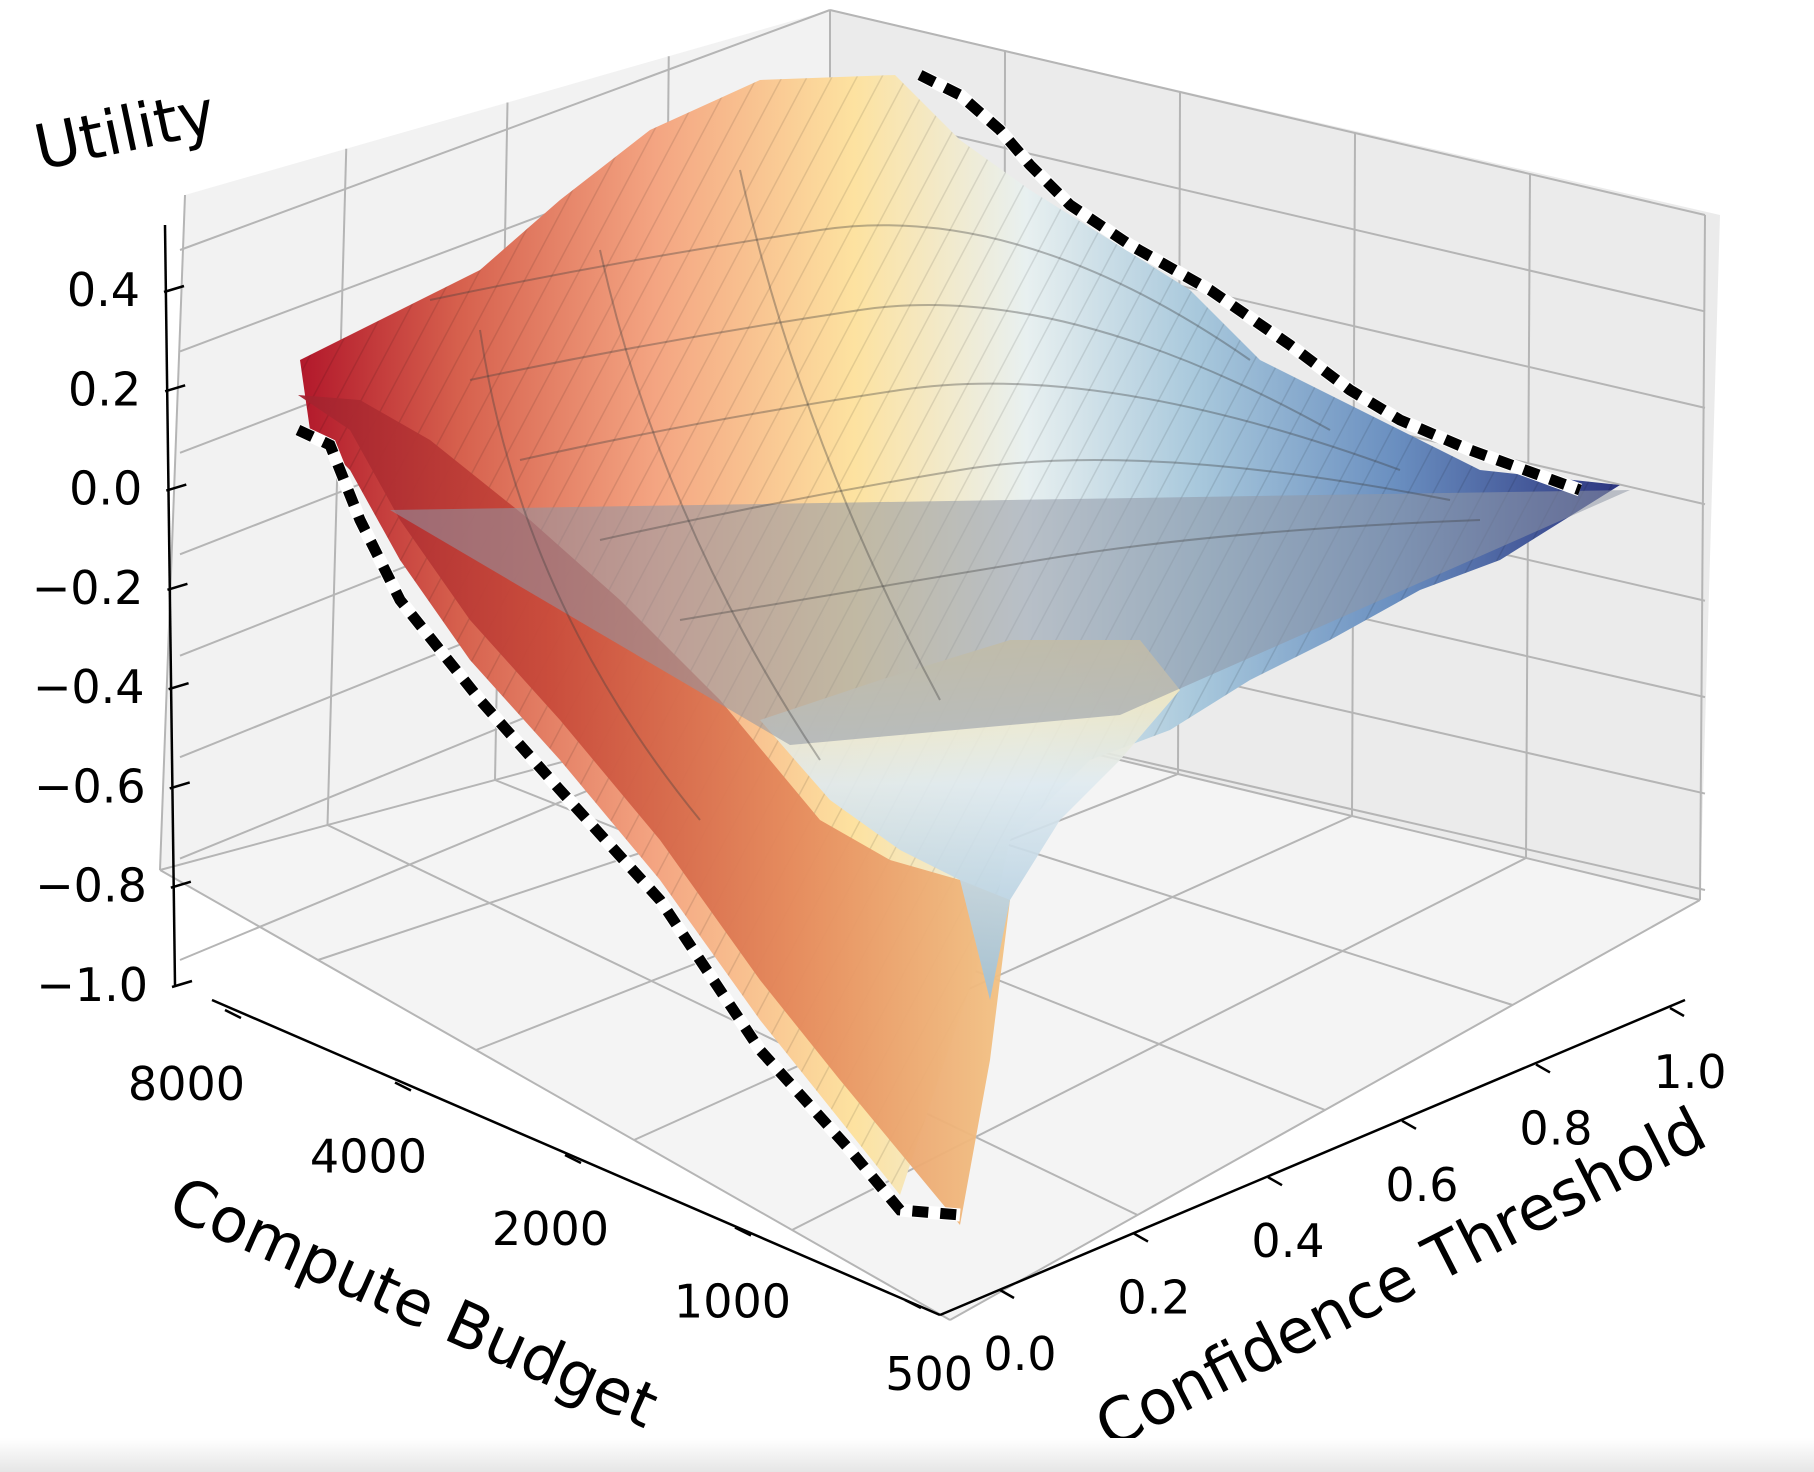 The width and height of the screenshot is (1814, 1472). Describe the element at coordinates (732, 1302) in the screenshot. I see `y-tick-label: 1000` at that location.